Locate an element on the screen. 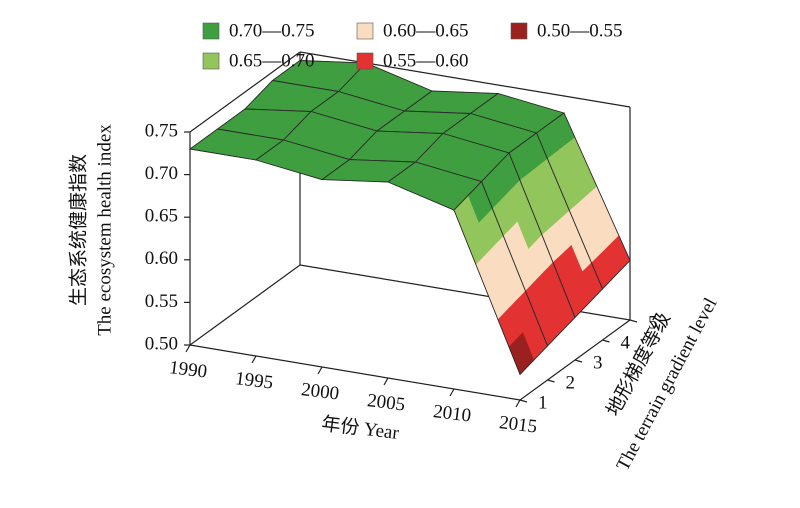 The width and height of the screenshot is (800, 508). y-tick-label: 2 is located at coordinates (571, 382).